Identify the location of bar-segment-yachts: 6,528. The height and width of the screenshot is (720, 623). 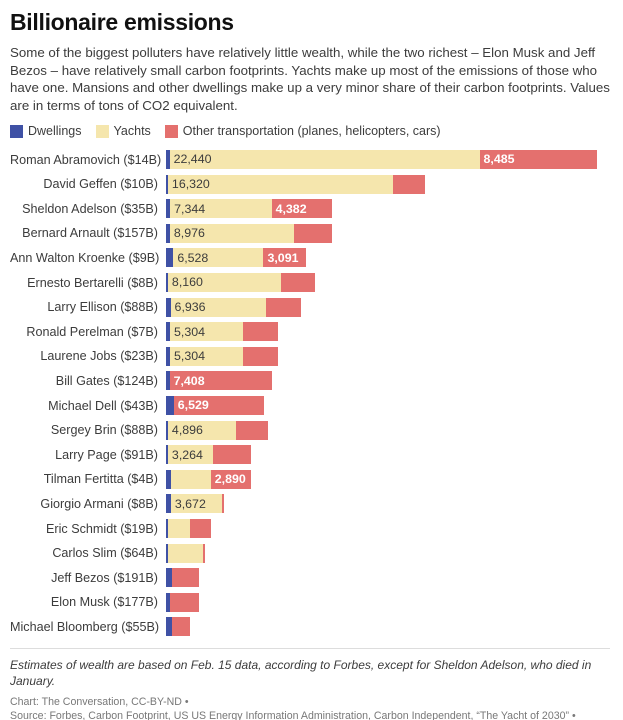
(218, 258).